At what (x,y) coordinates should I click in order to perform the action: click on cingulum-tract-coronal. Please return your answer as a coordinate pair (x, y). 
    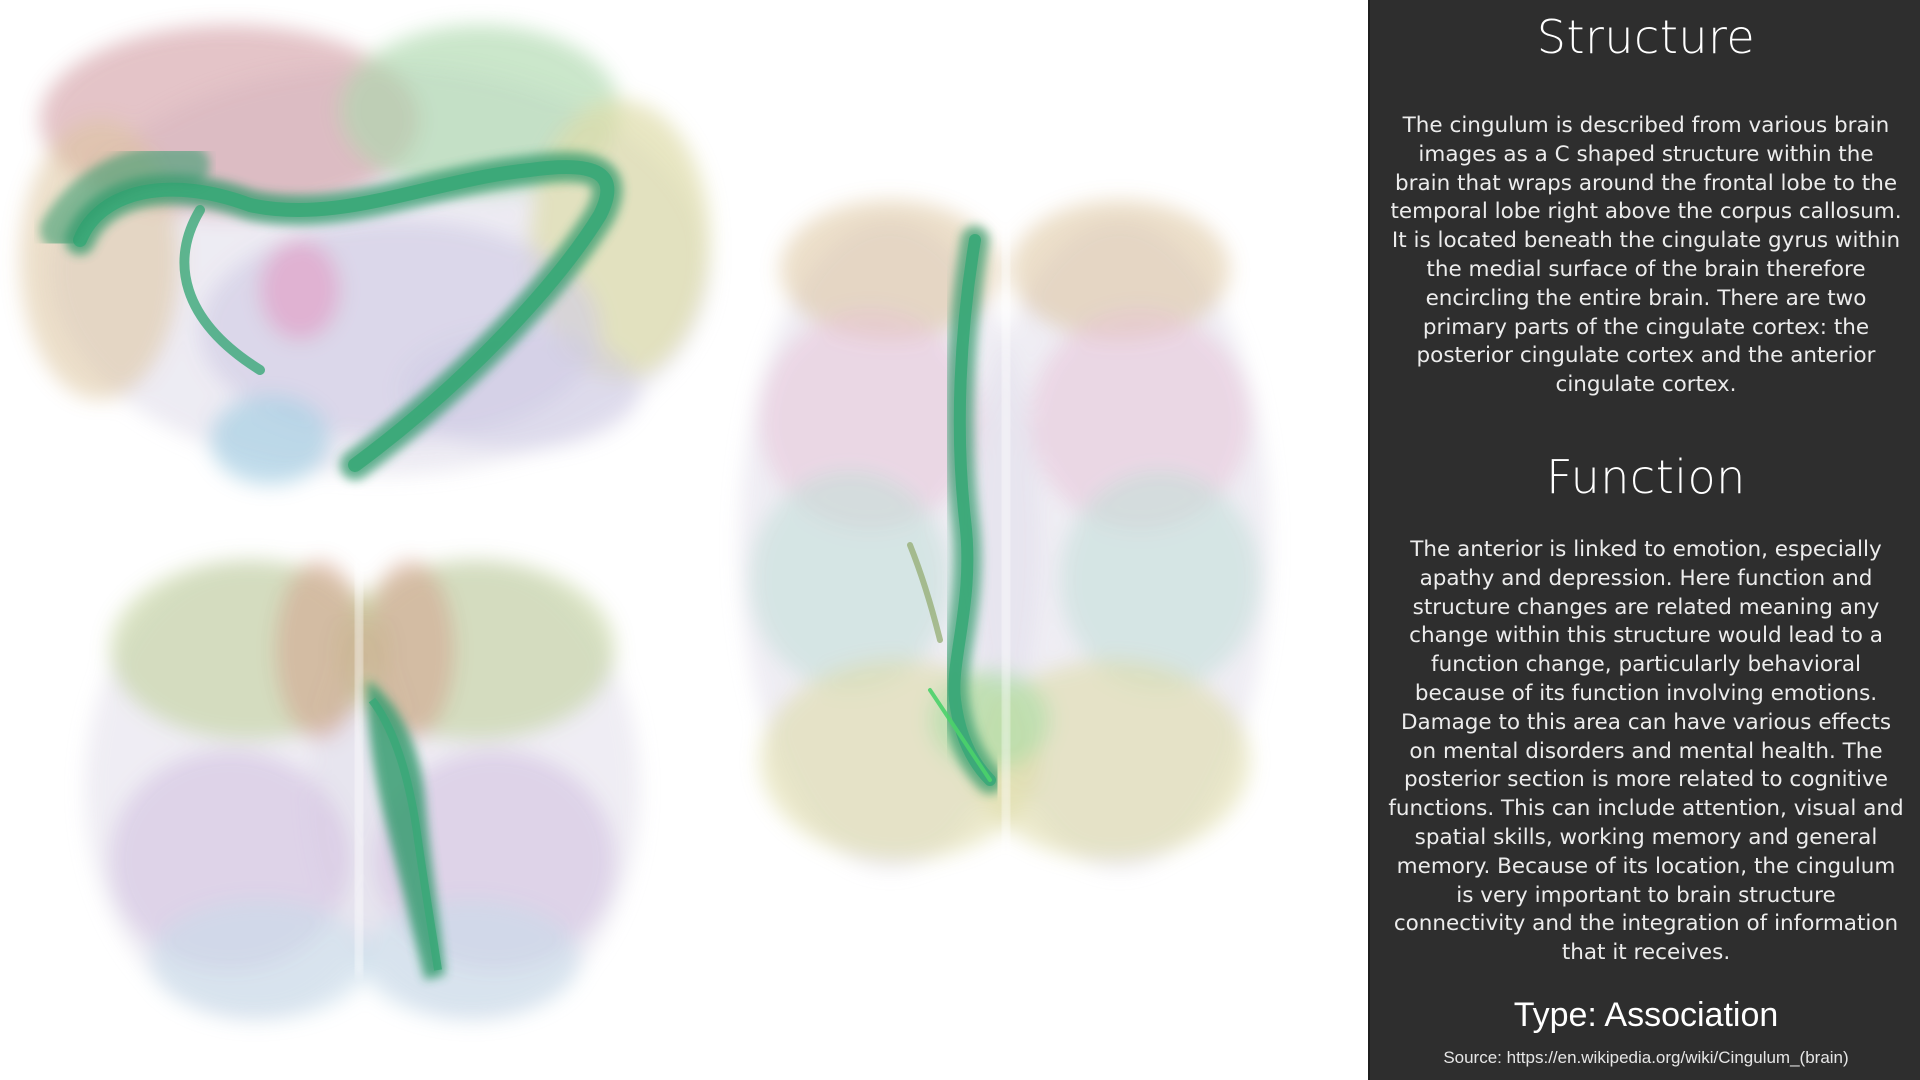
    Looking at the image, I should click on (406, 830).